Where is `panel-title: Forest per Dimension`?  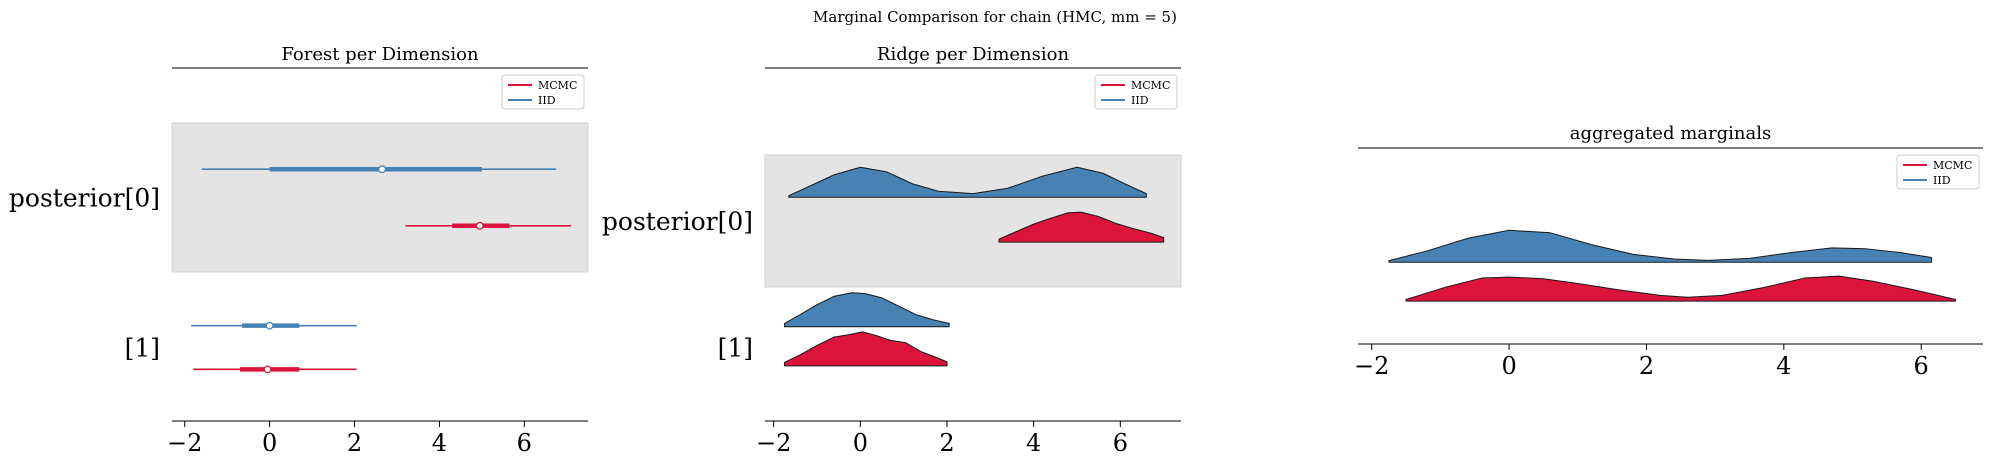
panel-title: Forest per Dimension is located at coordinates (380, 54).